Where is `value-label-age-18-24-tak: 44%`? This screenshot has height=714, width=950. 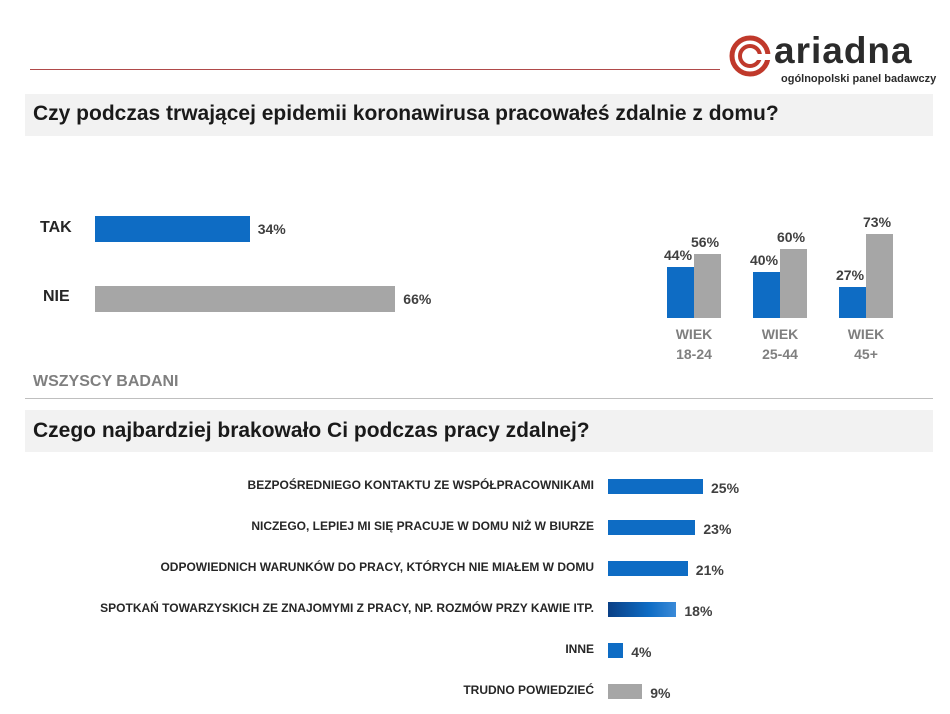 value-label-age-18-24-tak: 44% is located at coordinates (678, 255).